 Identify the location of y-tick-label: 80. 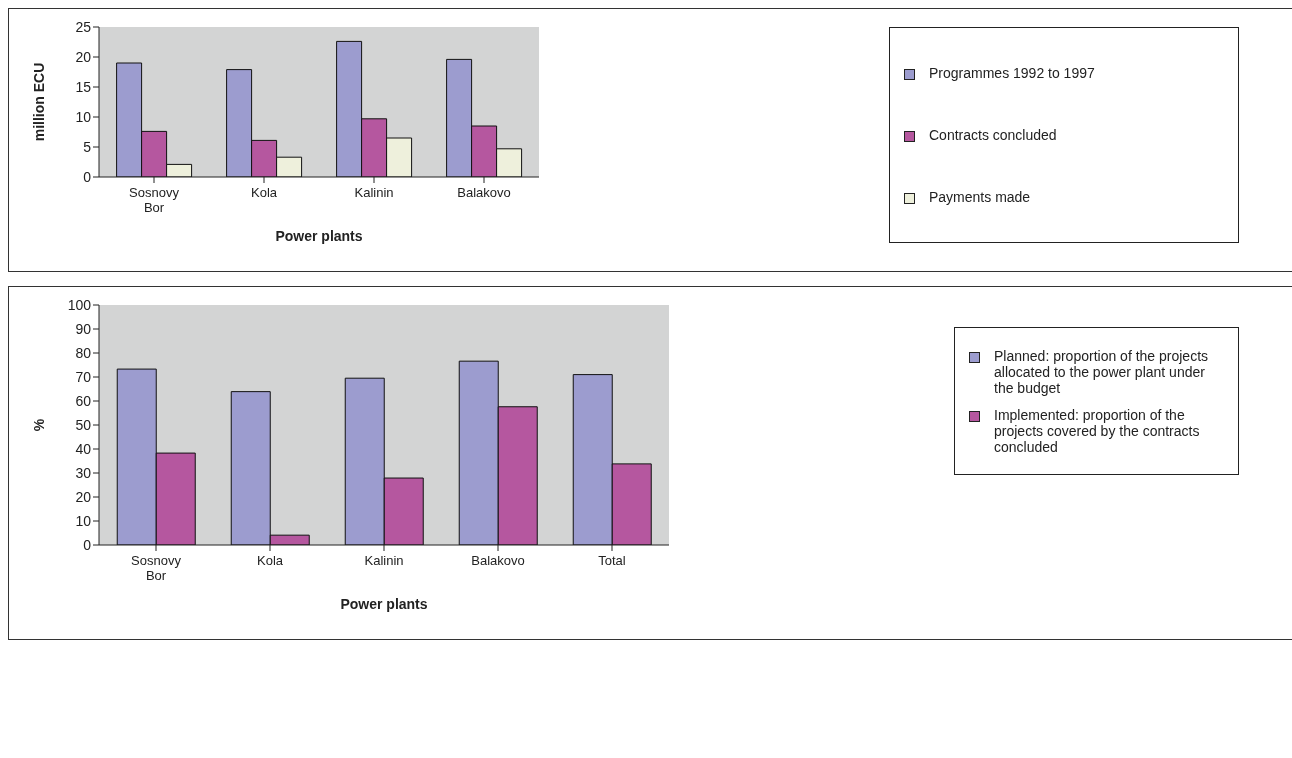
(83, 352).